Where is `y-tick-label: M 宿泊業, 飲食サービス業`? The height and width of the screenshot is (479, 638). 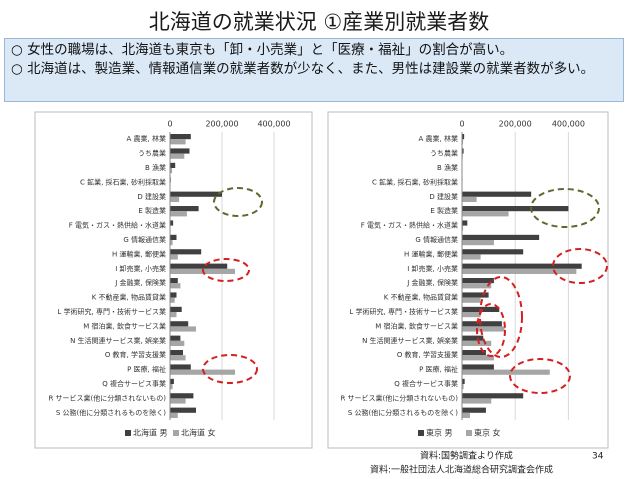 y-tick-label: M 宿泊業, 飲食サービス業 is located at coordinates (124, 325).